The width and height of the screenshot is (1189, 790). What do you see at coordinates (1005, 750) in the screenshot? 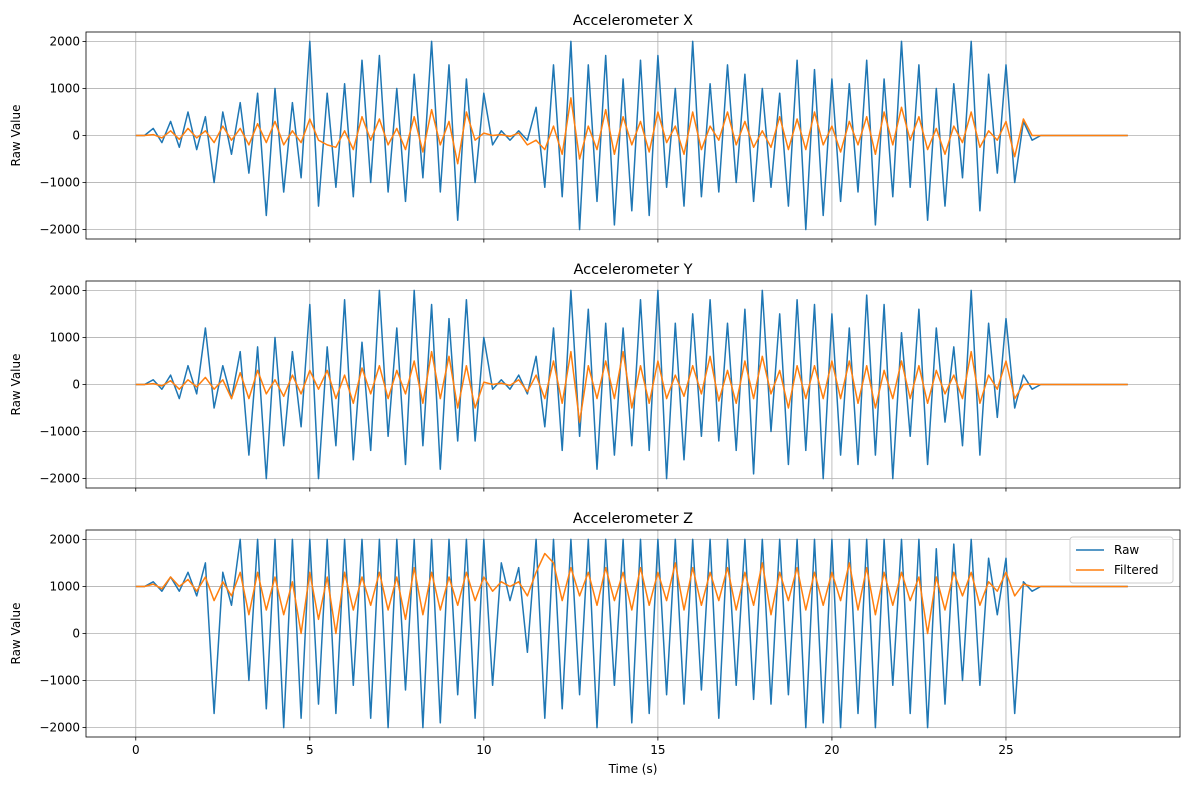
I see `x-tick-label: 25` at bounding box center [1005, 750].